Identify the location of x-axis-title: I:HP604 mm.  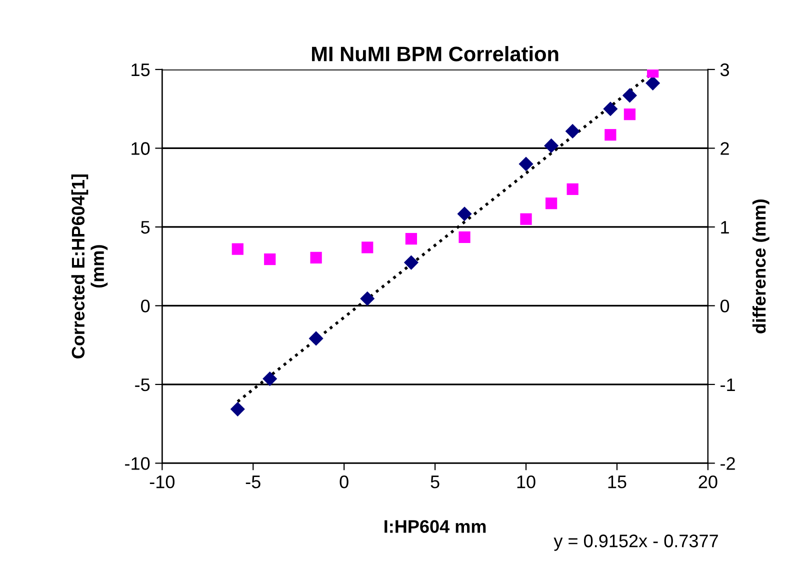
(435, 526).